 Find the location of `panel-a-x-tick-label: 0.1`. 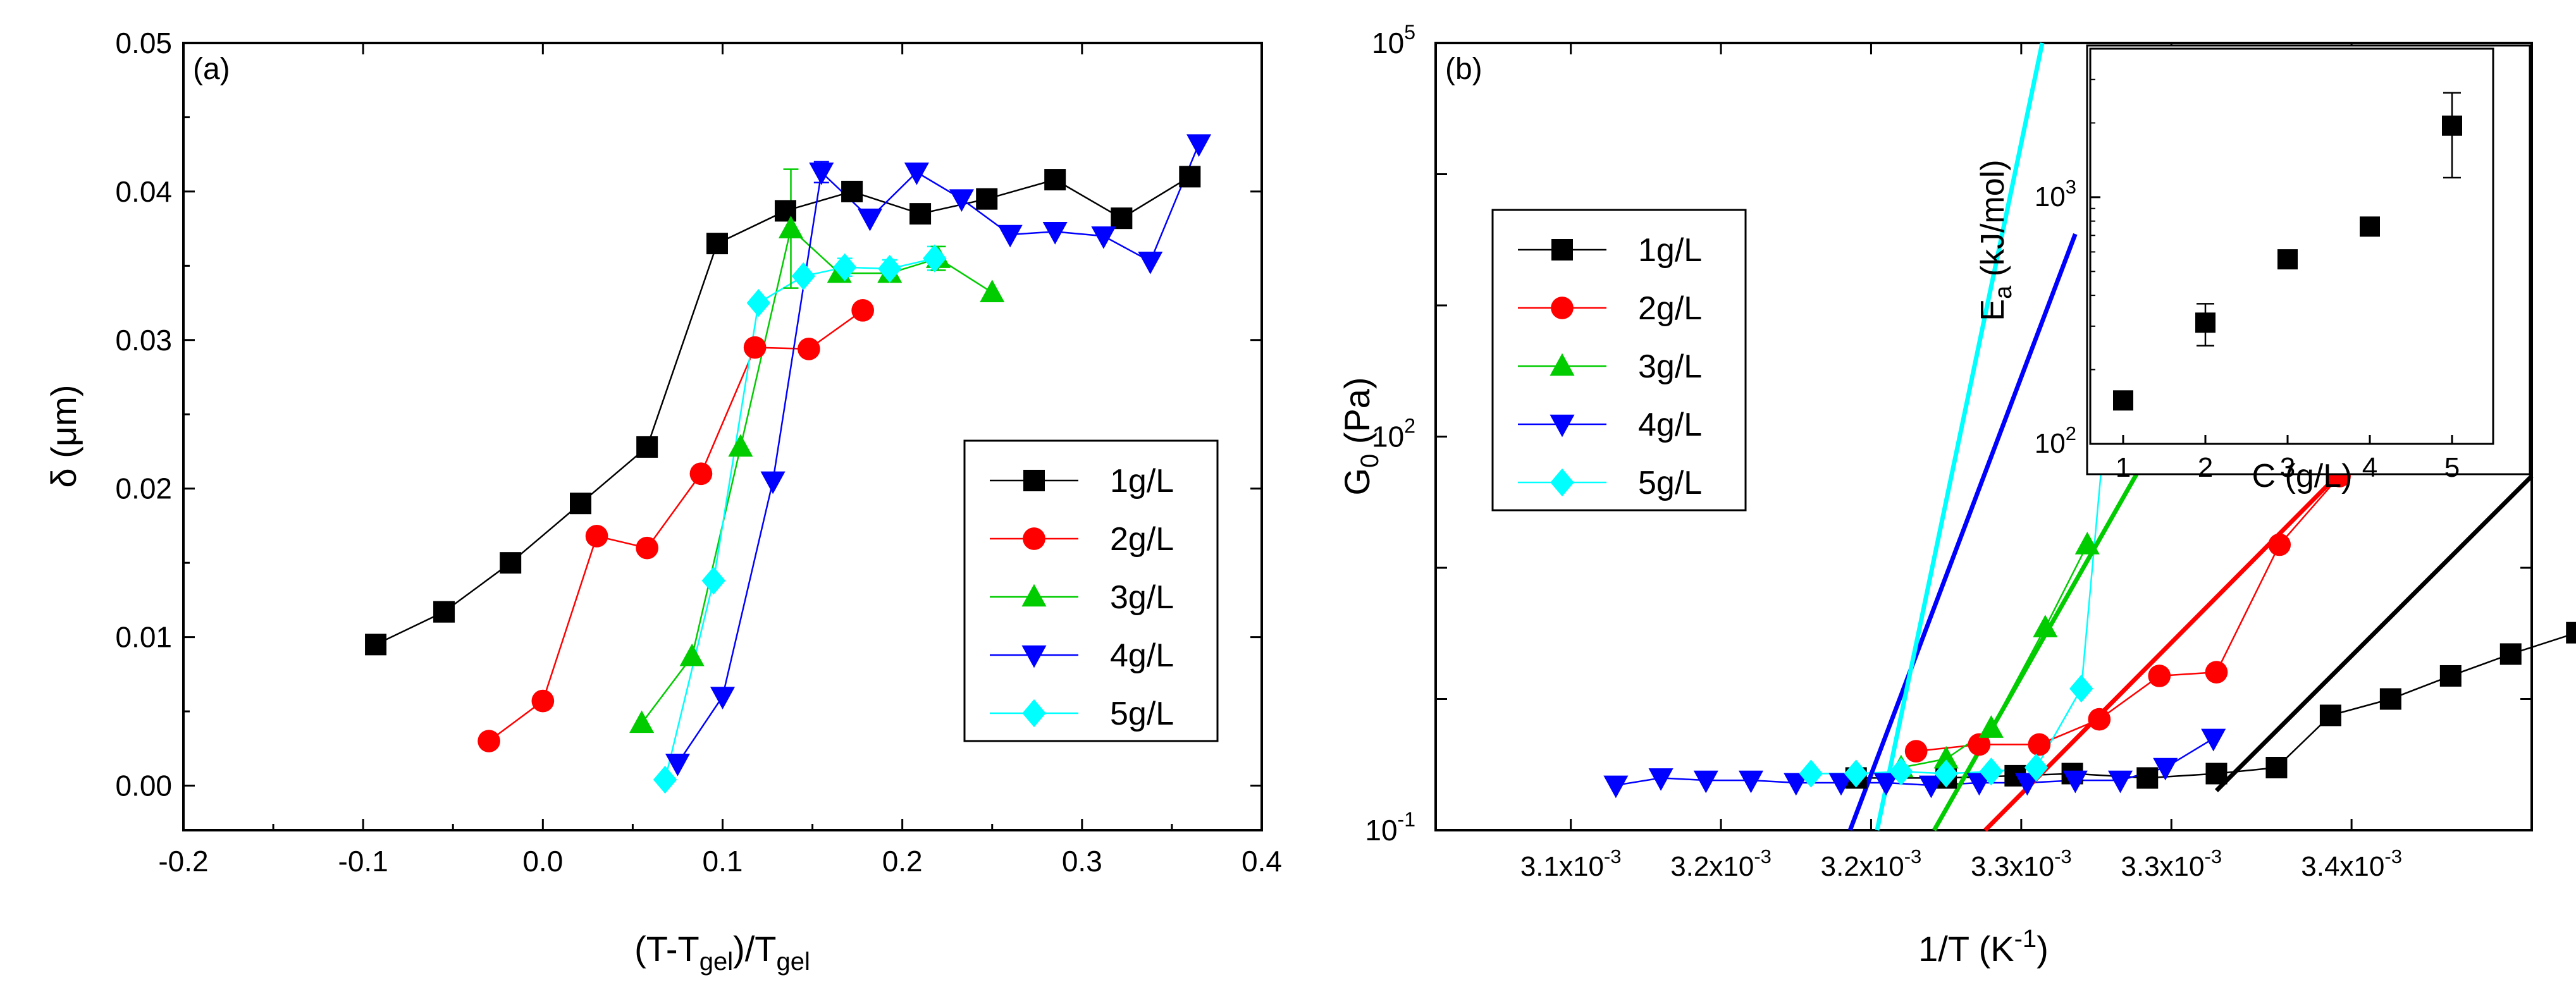

panel-a-x-tick-label: 0.1 is located at coordinates (723, 861).